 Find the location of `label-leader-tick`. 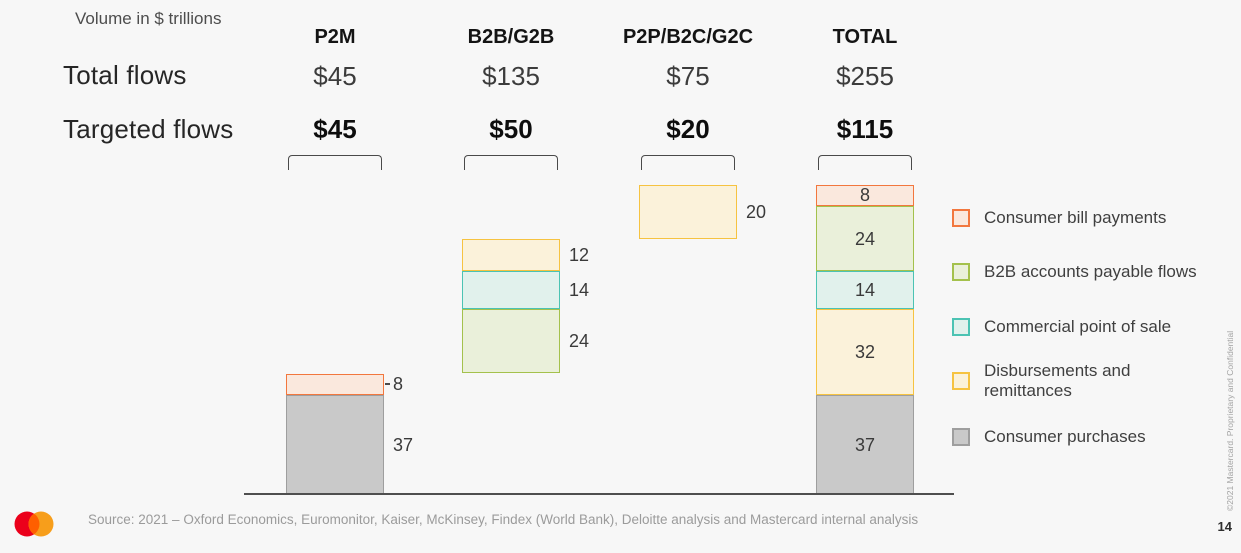

label-leader-tick is located at coordinates (387, 384).